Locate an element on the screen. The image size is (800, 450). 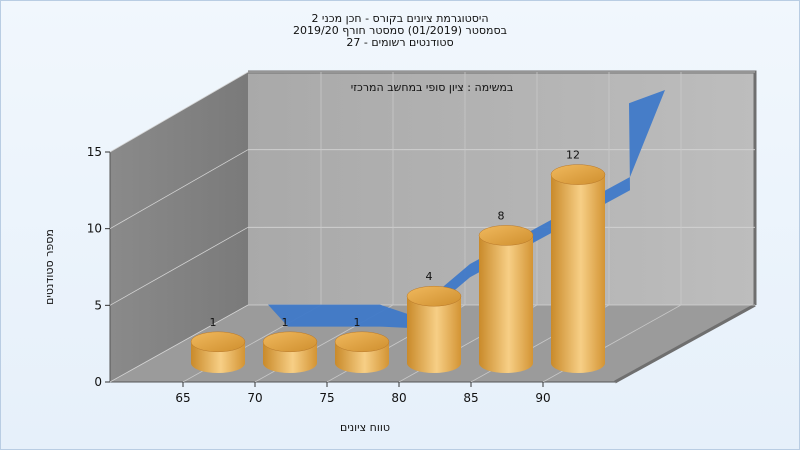
bar-value-label: 12 is located at coordinates (573, 155).